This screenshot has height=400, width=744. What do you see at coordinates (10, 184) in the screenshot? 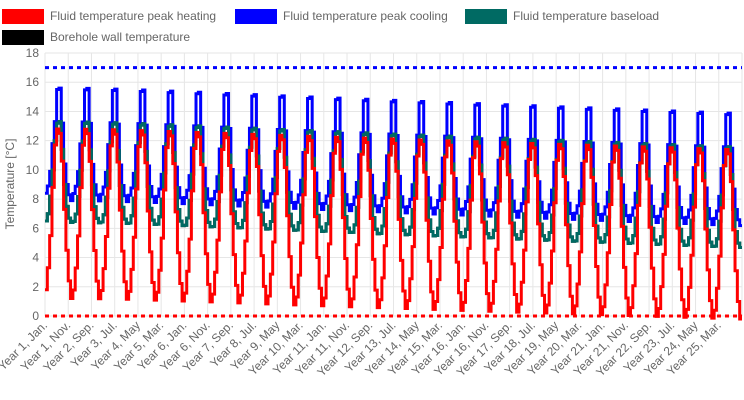
I see `y-axis-title: Temperature [°C]` at bounding box center [10, 184].